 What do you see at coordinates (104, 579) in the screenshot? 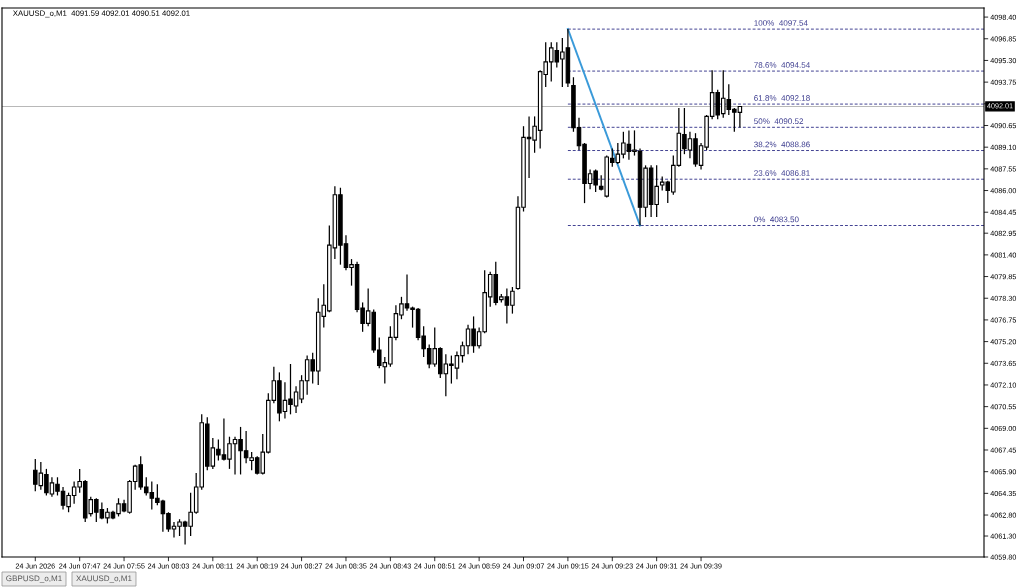
I see `text: XAUUSD_o,M1` at bounding box center [104, 579].